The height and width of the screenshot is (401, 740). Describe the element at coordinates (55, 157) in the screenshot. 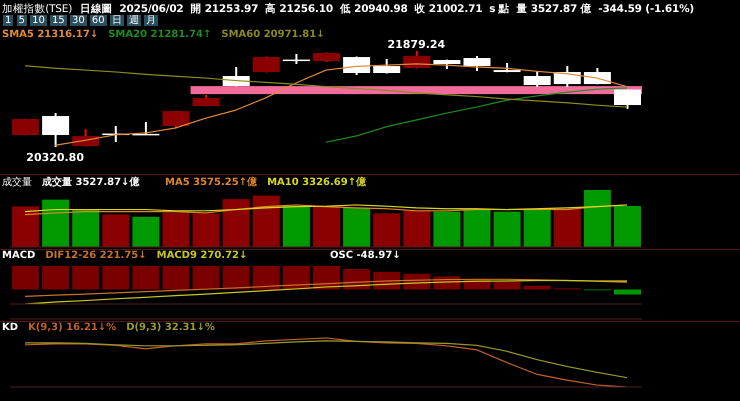

I see `annotation: 20320.80` at that location.